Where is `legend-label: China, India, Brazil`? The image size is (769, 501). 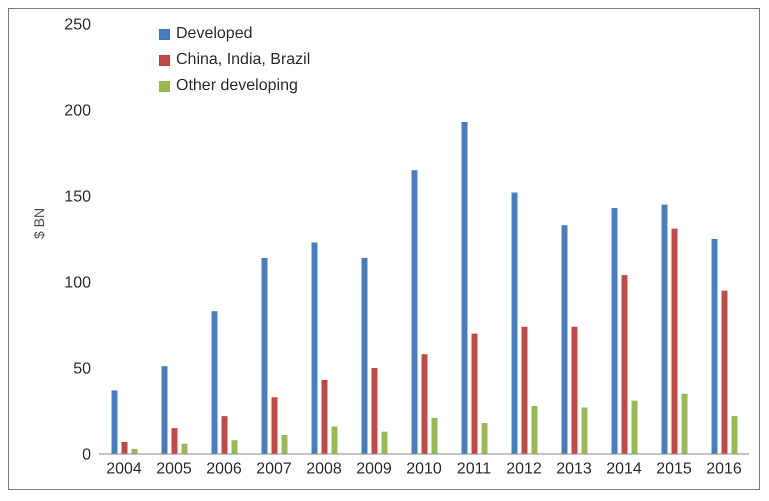
legend-label: China, India, Brazil is located at coordinates (243, 60).